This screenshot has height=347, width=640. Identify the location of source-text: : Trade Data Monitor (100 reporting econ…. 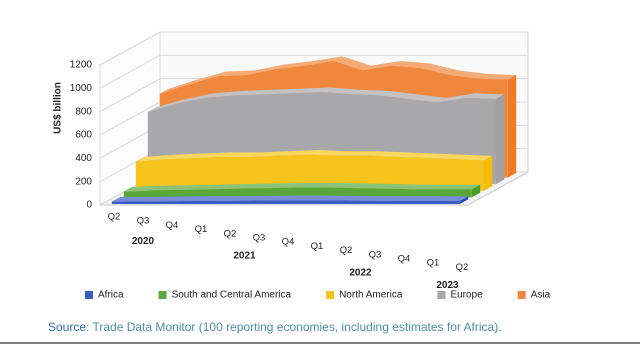
(294, 327).